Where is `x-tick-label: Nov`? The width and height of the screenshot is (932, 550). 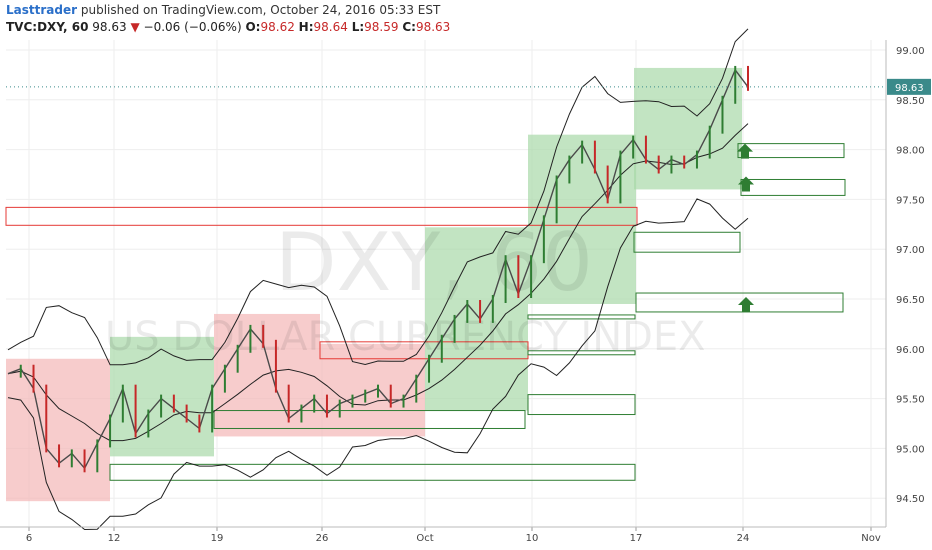
x-tick-label: Nov is located at coordinates (871, 538).